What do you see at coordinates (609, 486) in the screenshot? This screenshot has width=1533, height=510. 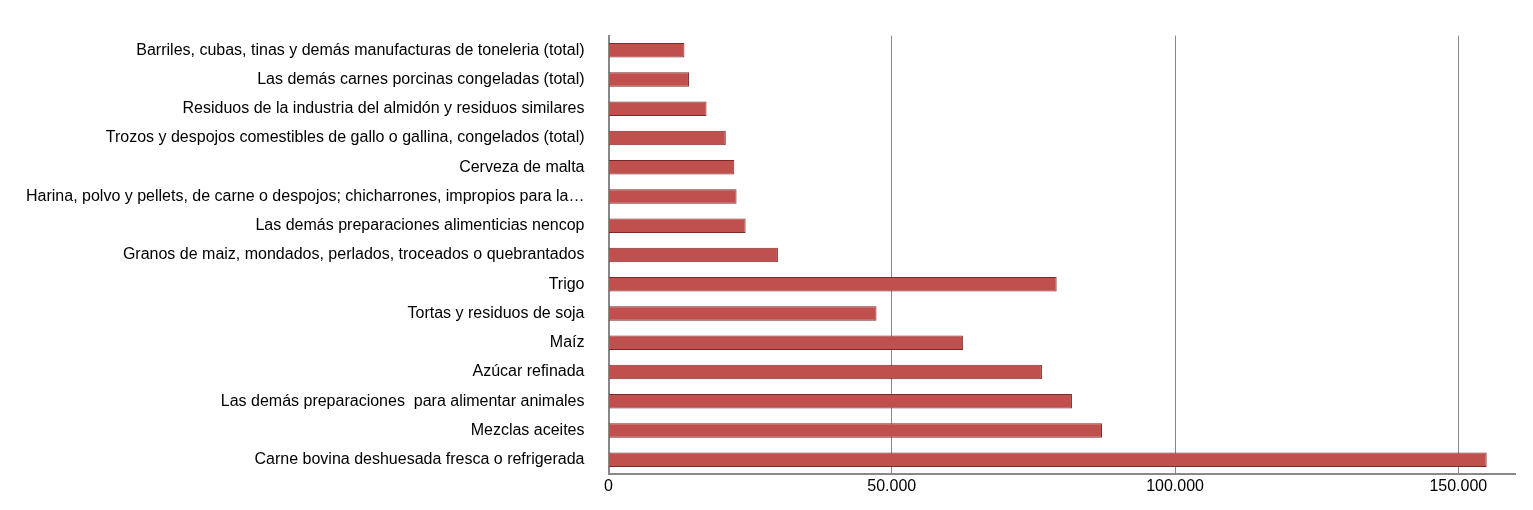 I see `x-tick-label: 0` at bounding box center [609, 486].